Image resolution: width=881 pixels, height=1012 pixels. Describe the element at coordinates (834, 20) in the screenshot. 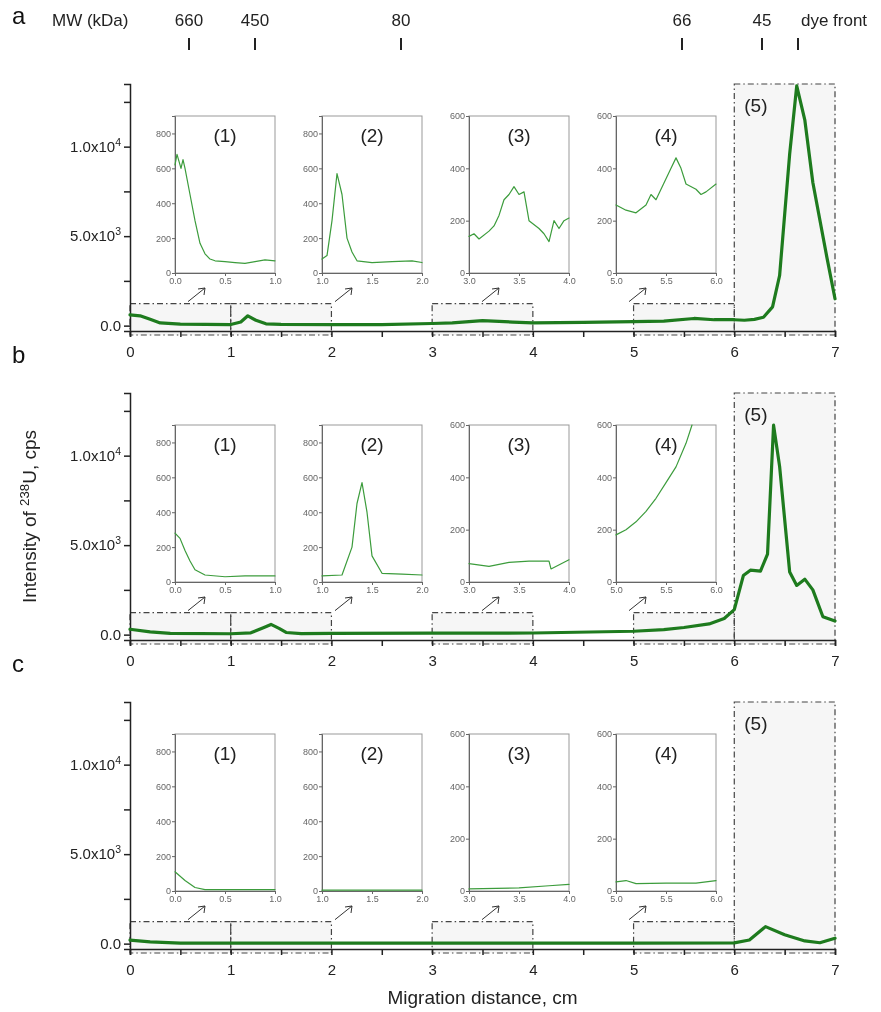

I see `text: dye front` at that location.